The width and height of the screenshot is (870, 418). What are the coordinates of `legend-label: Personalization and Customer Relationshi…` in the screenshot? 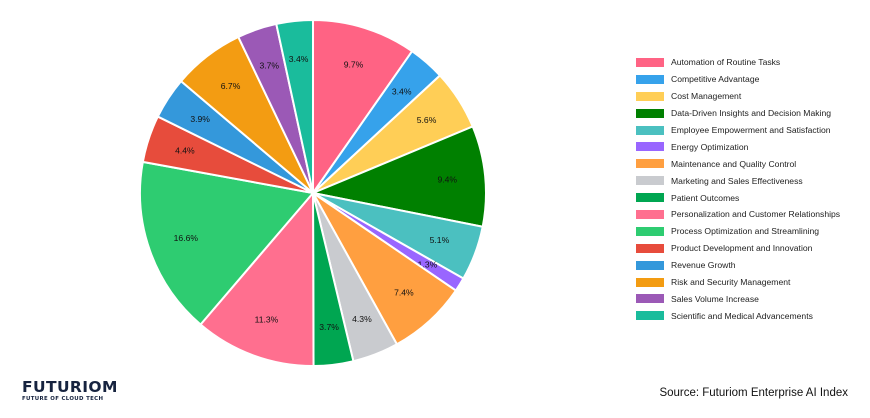 It's located at (756, 214).